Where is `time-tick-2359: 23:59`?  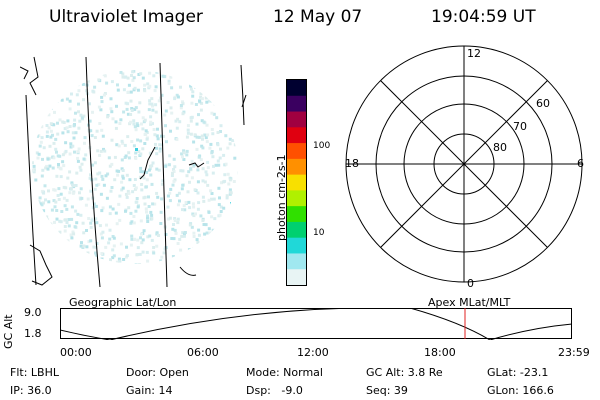 time-tick-2359: 23:59 is located at coordinates (574, 352).